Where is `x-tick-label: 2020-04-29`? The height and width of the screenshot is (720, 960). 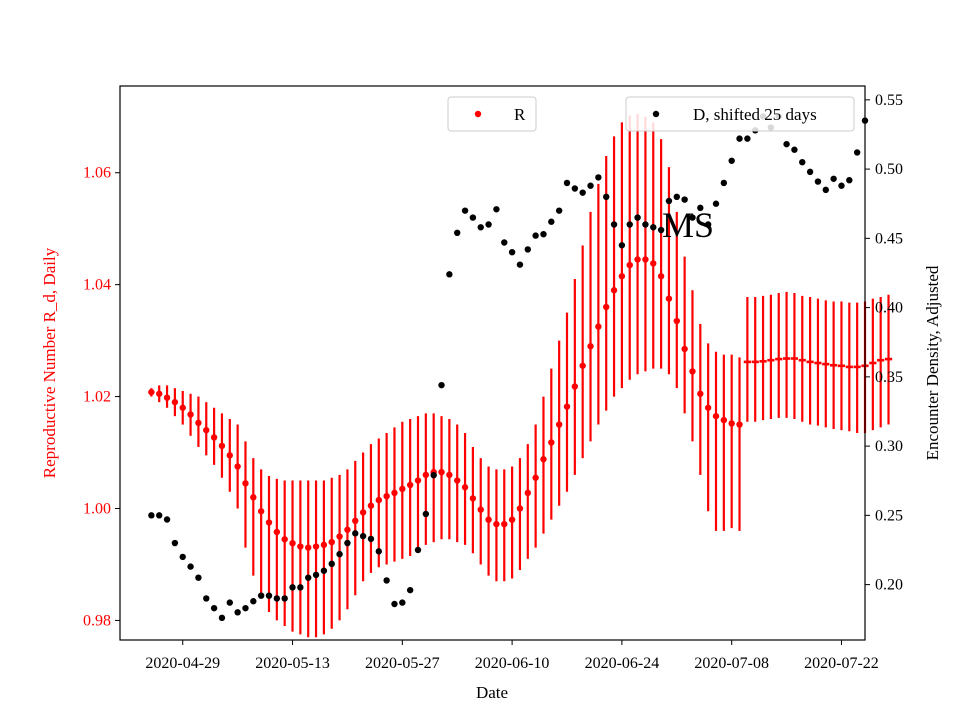
x-tick-label: 2020-04-29 is located at coordinates (182, 663).